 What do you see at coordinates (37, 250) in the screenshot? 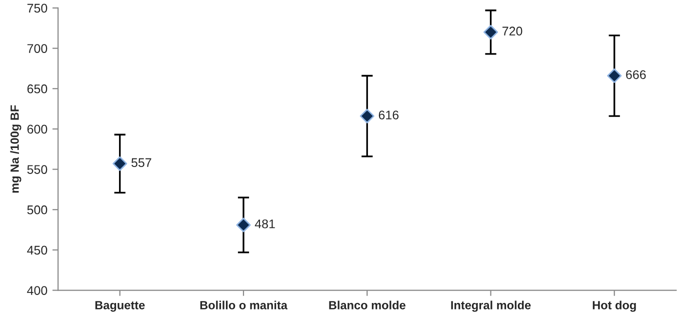
I see `y-tick-label: 450` at bounding box center [37, 250].